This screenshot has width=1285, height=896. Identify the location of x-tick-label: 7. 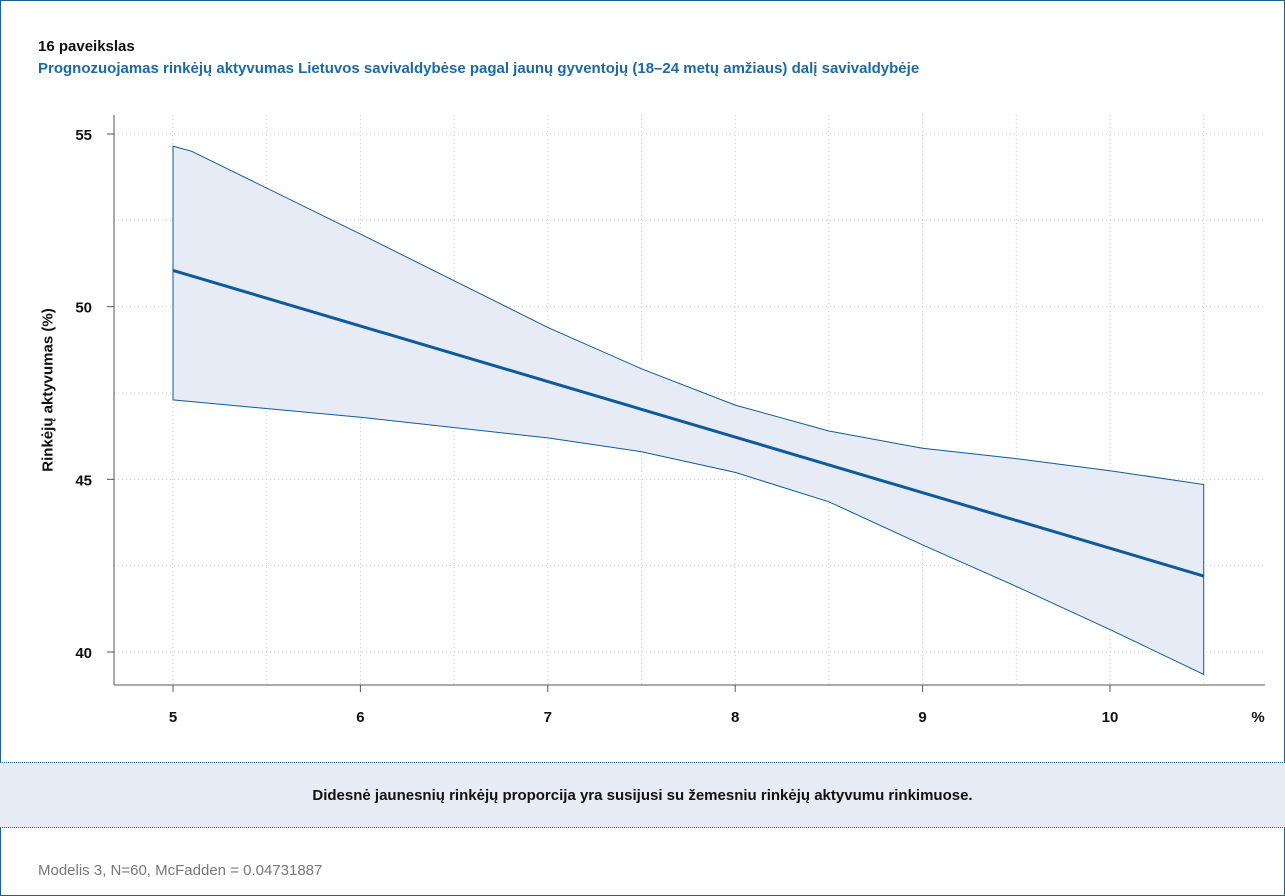
(548, 717).